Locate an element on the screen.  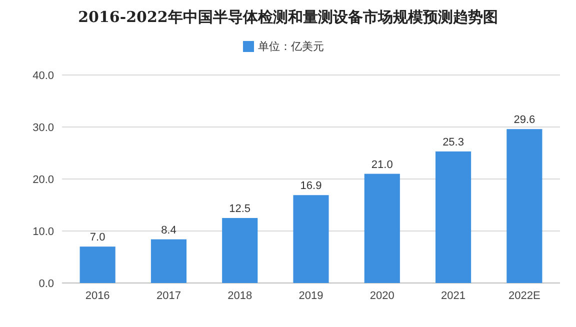
y-tick-label: 20.0 is located at coordinates (43, 180).